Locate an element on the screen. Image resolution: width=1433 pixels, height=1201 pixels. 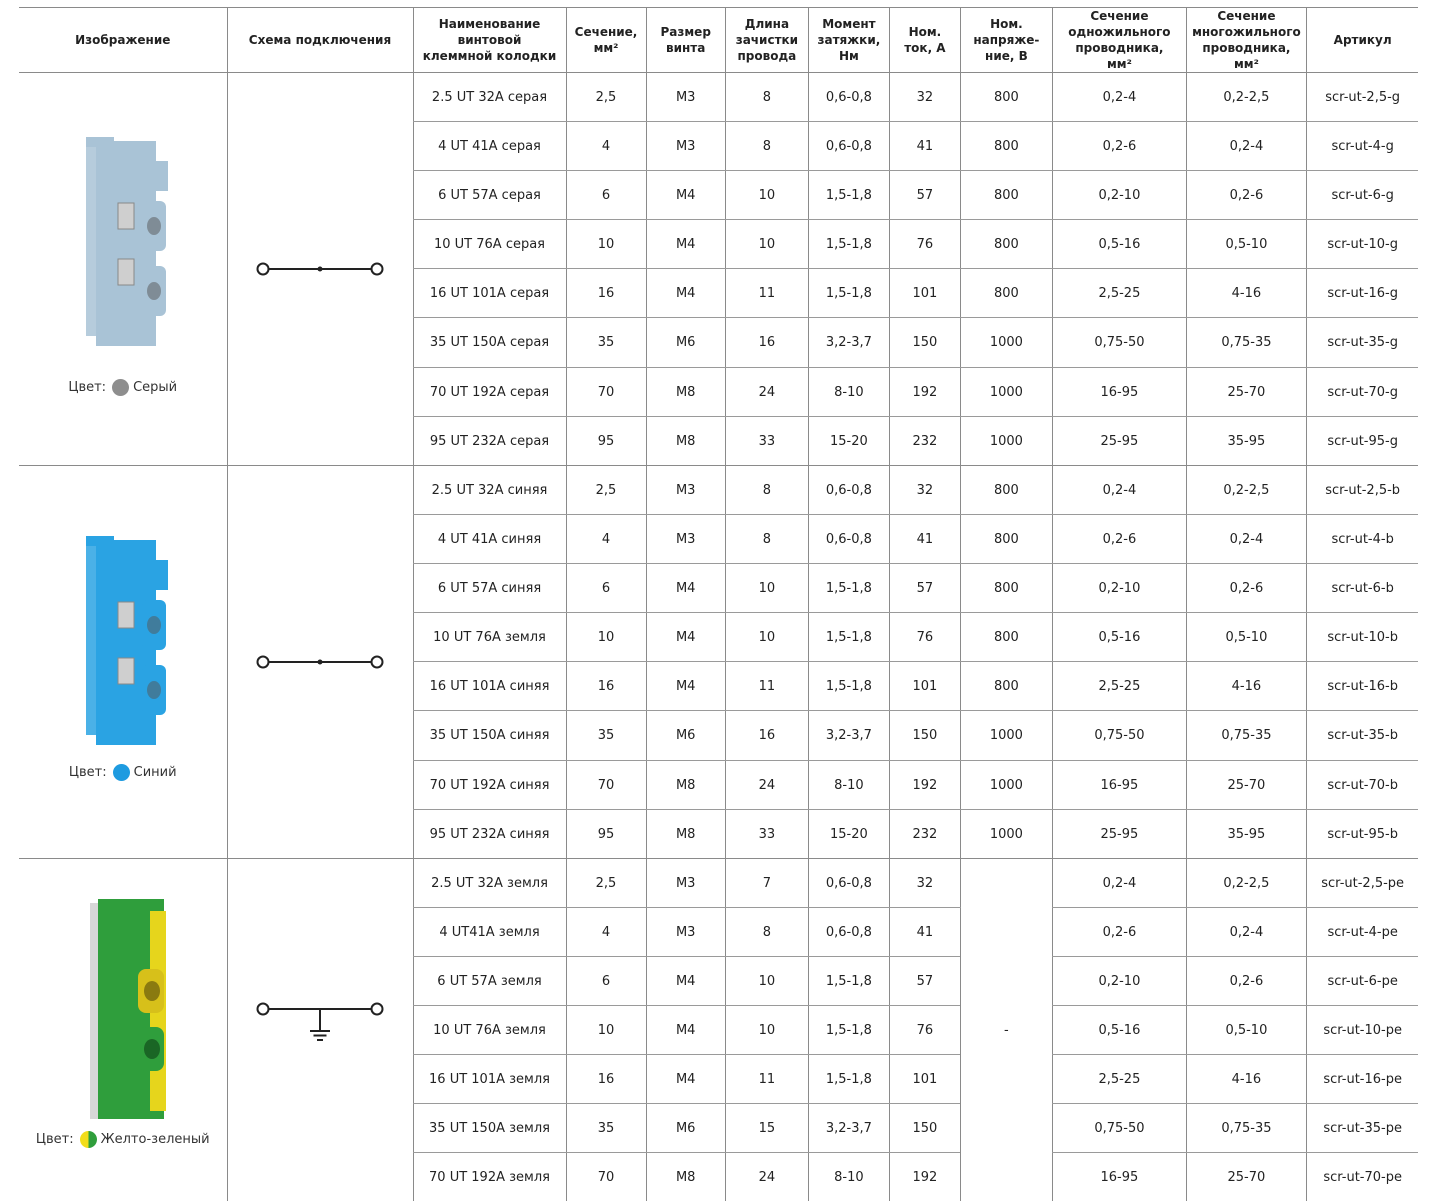
cell-single-core: 0,5-16 is located at coordinates (1119, 637).